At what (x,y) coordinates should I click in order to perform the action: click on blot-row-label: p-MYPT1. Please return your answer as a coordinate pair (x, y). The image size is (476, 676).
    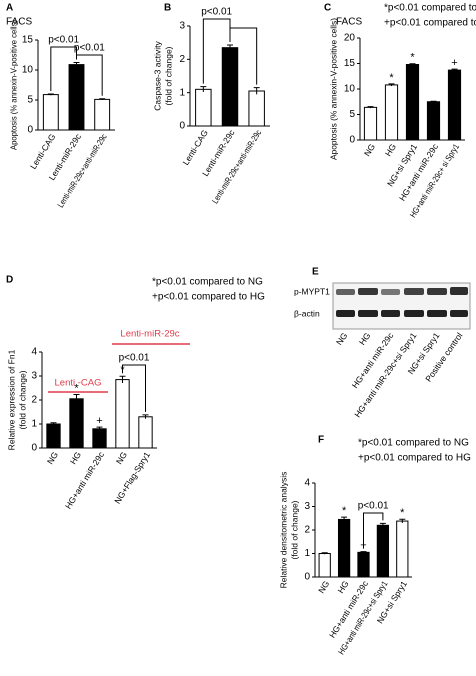
    Looking at the image, I should click on (312, 291).